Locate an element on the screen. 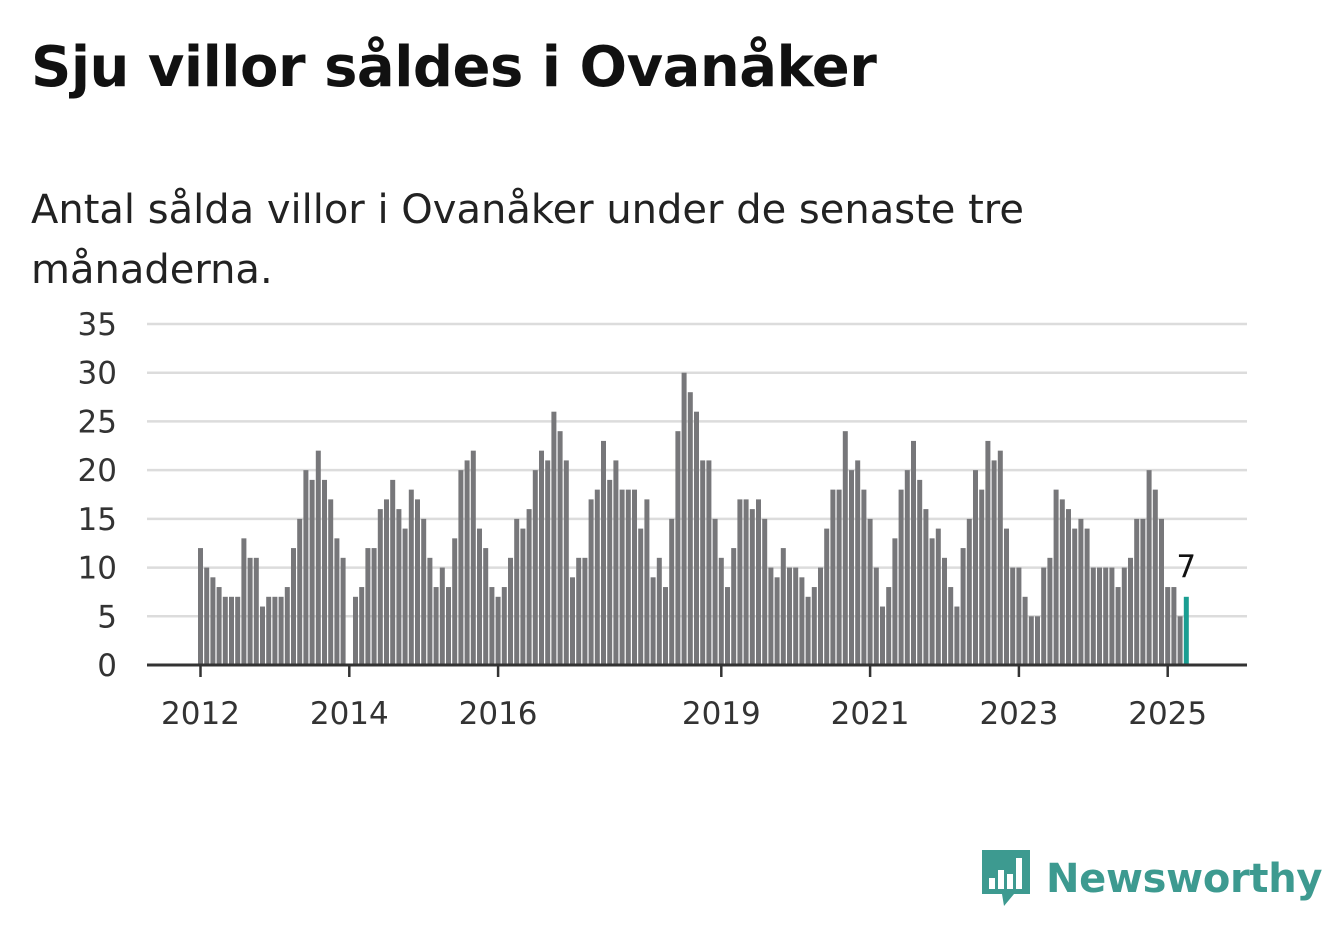 The width and height of the screenshot is (1322, 939). y-tick-label: 30 is located at coordinates (97, 374).